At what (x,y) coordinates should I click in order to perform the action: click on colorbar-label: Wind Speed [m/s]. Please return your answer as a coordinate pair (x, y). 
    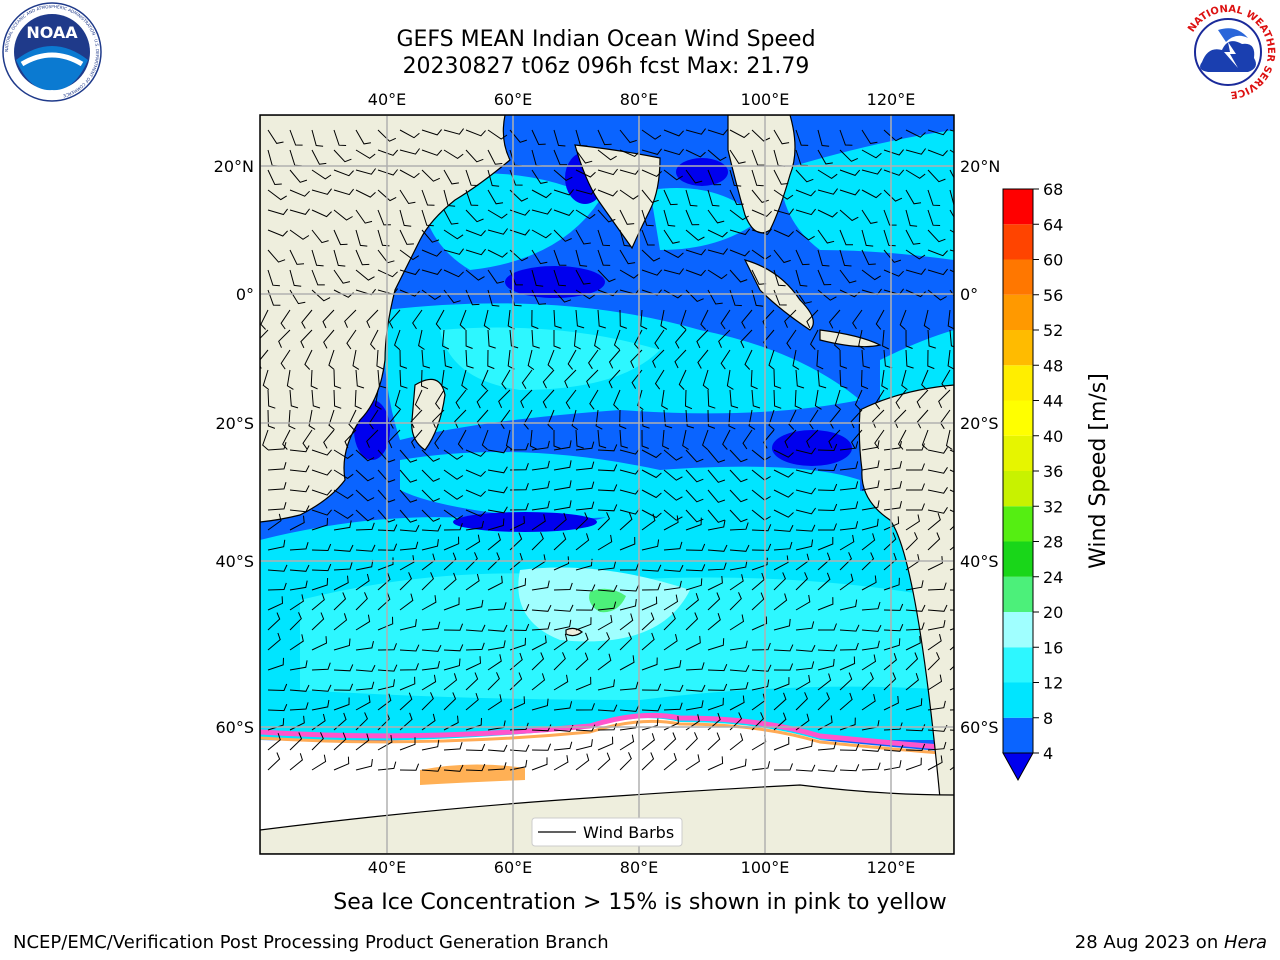
    Looking at the image, I should click on (1098, 471).